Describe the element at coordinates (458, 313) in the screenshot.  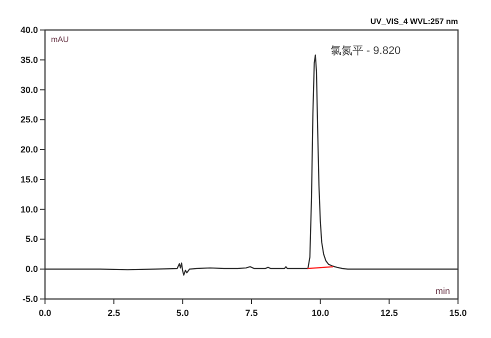
I see `x-tick-label: 15.0` at that location.